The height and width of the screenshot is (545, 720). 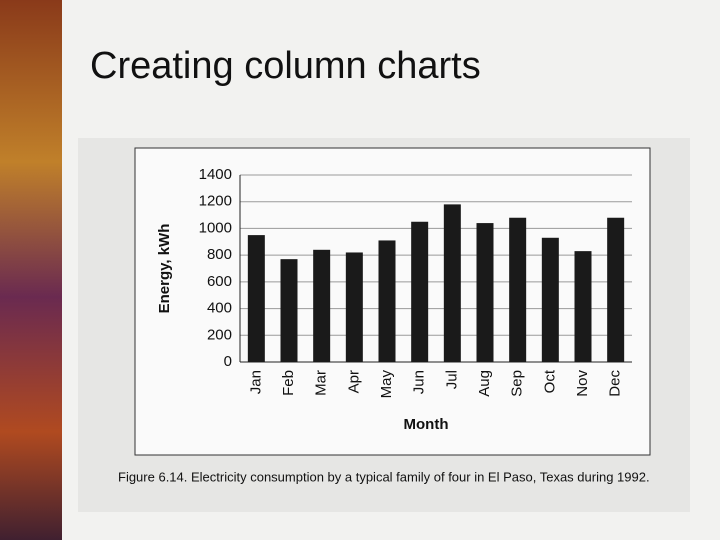 I want to click on x-tick-label: Jul, so click(x=451, y=379).